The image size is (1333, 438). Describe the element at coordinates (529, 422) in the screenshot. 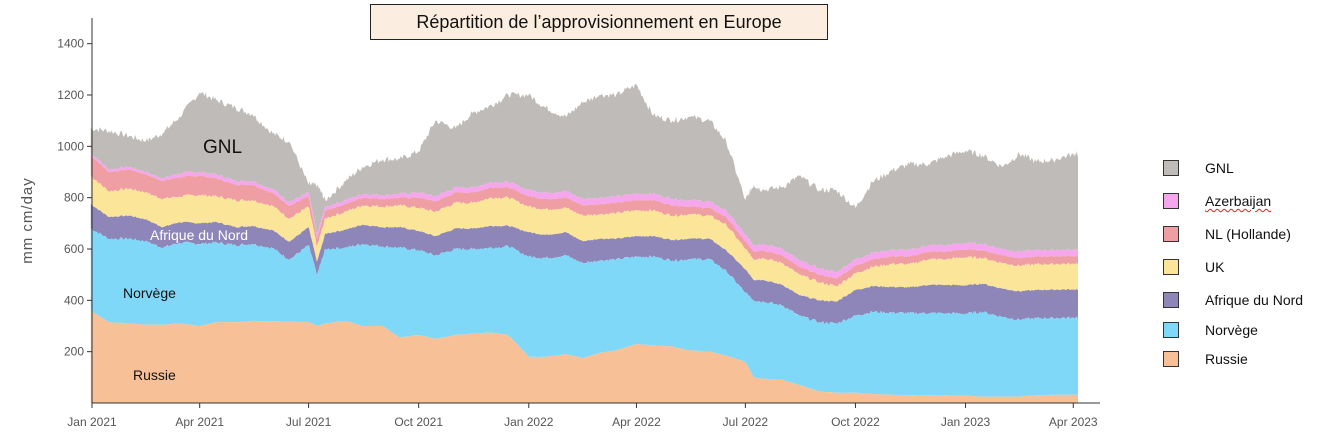

I see `x-tick-label: Jan 2022` at that location.